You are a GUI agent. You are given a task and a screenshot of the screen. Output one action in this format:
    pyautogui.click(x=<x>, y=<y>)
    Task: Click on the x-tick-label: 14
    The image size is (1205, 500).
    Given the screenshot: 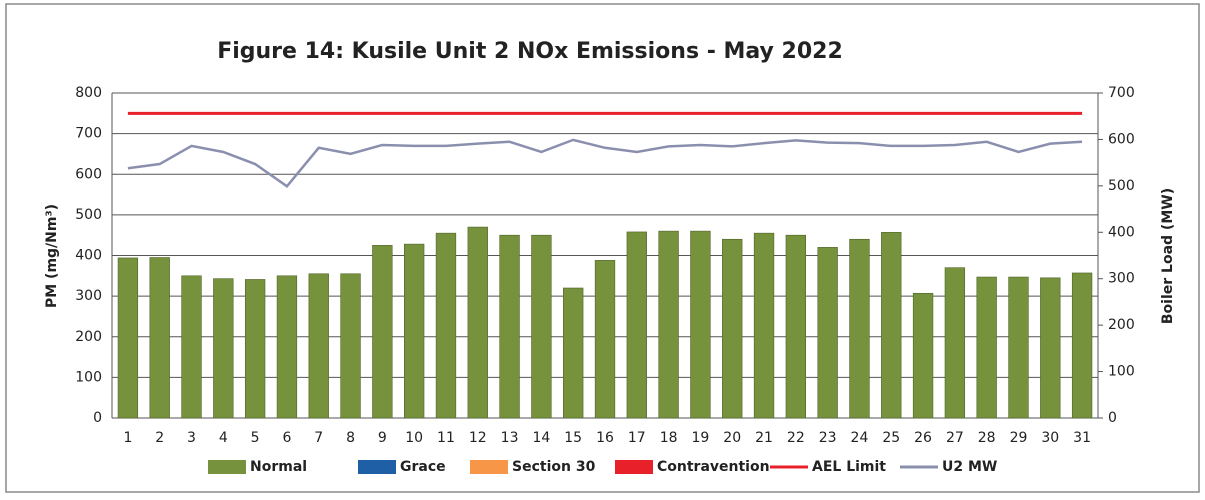 What is the action you would take?
    pyautogui.click(x=541, y=438)
    